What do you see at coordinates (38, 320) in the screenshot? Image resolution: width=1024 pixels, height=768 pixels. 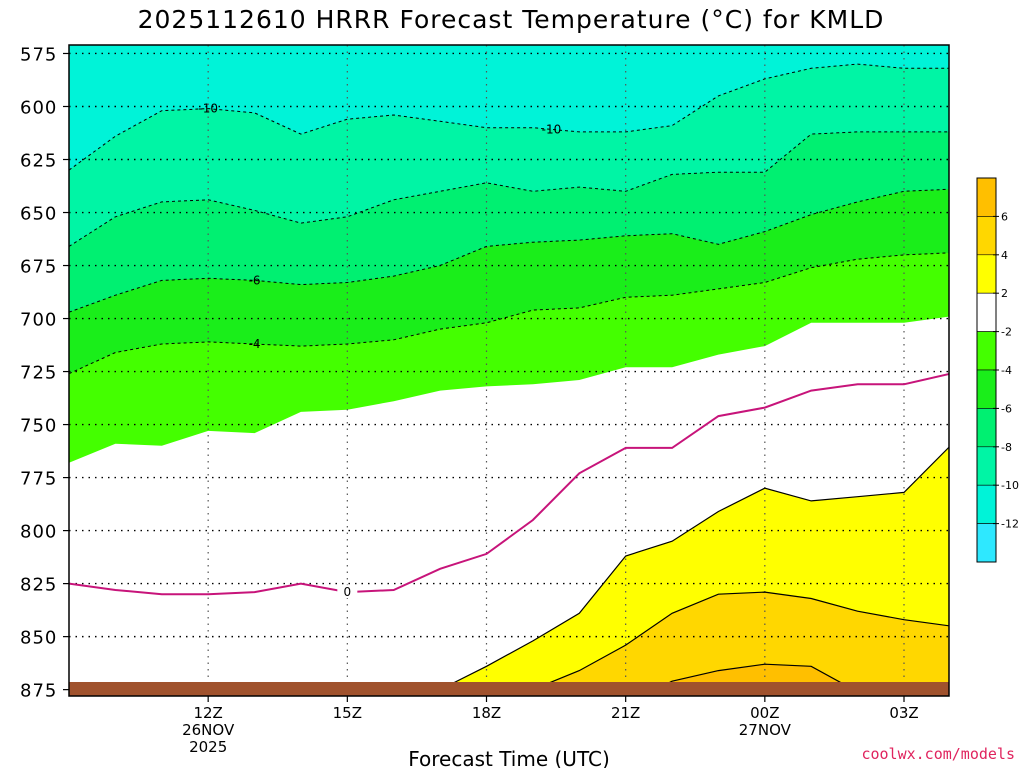 I see `y-tick-label: 700` at bounding box center [38, 320].